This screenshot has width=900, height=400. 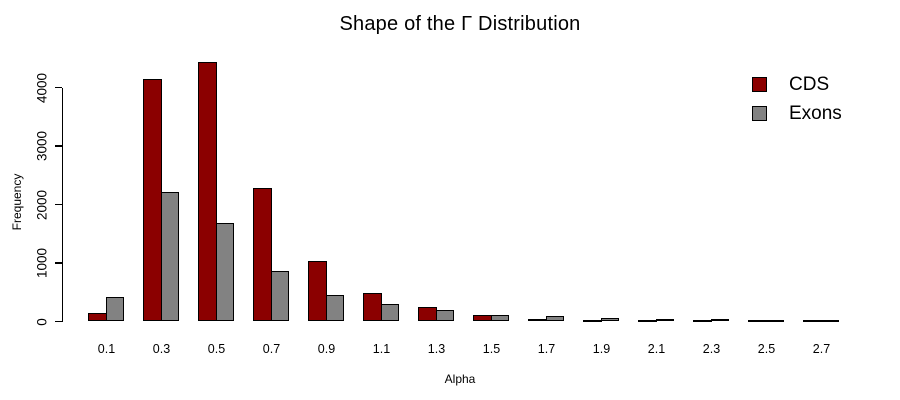 What do you see at coordinates (812, 320) in the screenshot?
I see `bar-cds-2.7` at bounding box center [812, 320].